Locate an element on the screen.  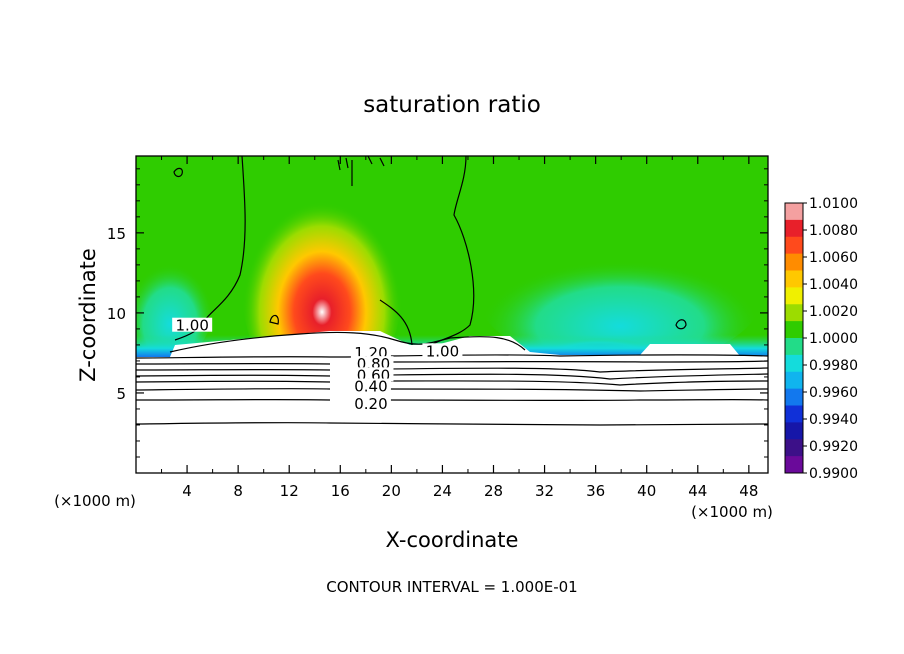
cyan-patch-right is located at coordinates (620, 300).